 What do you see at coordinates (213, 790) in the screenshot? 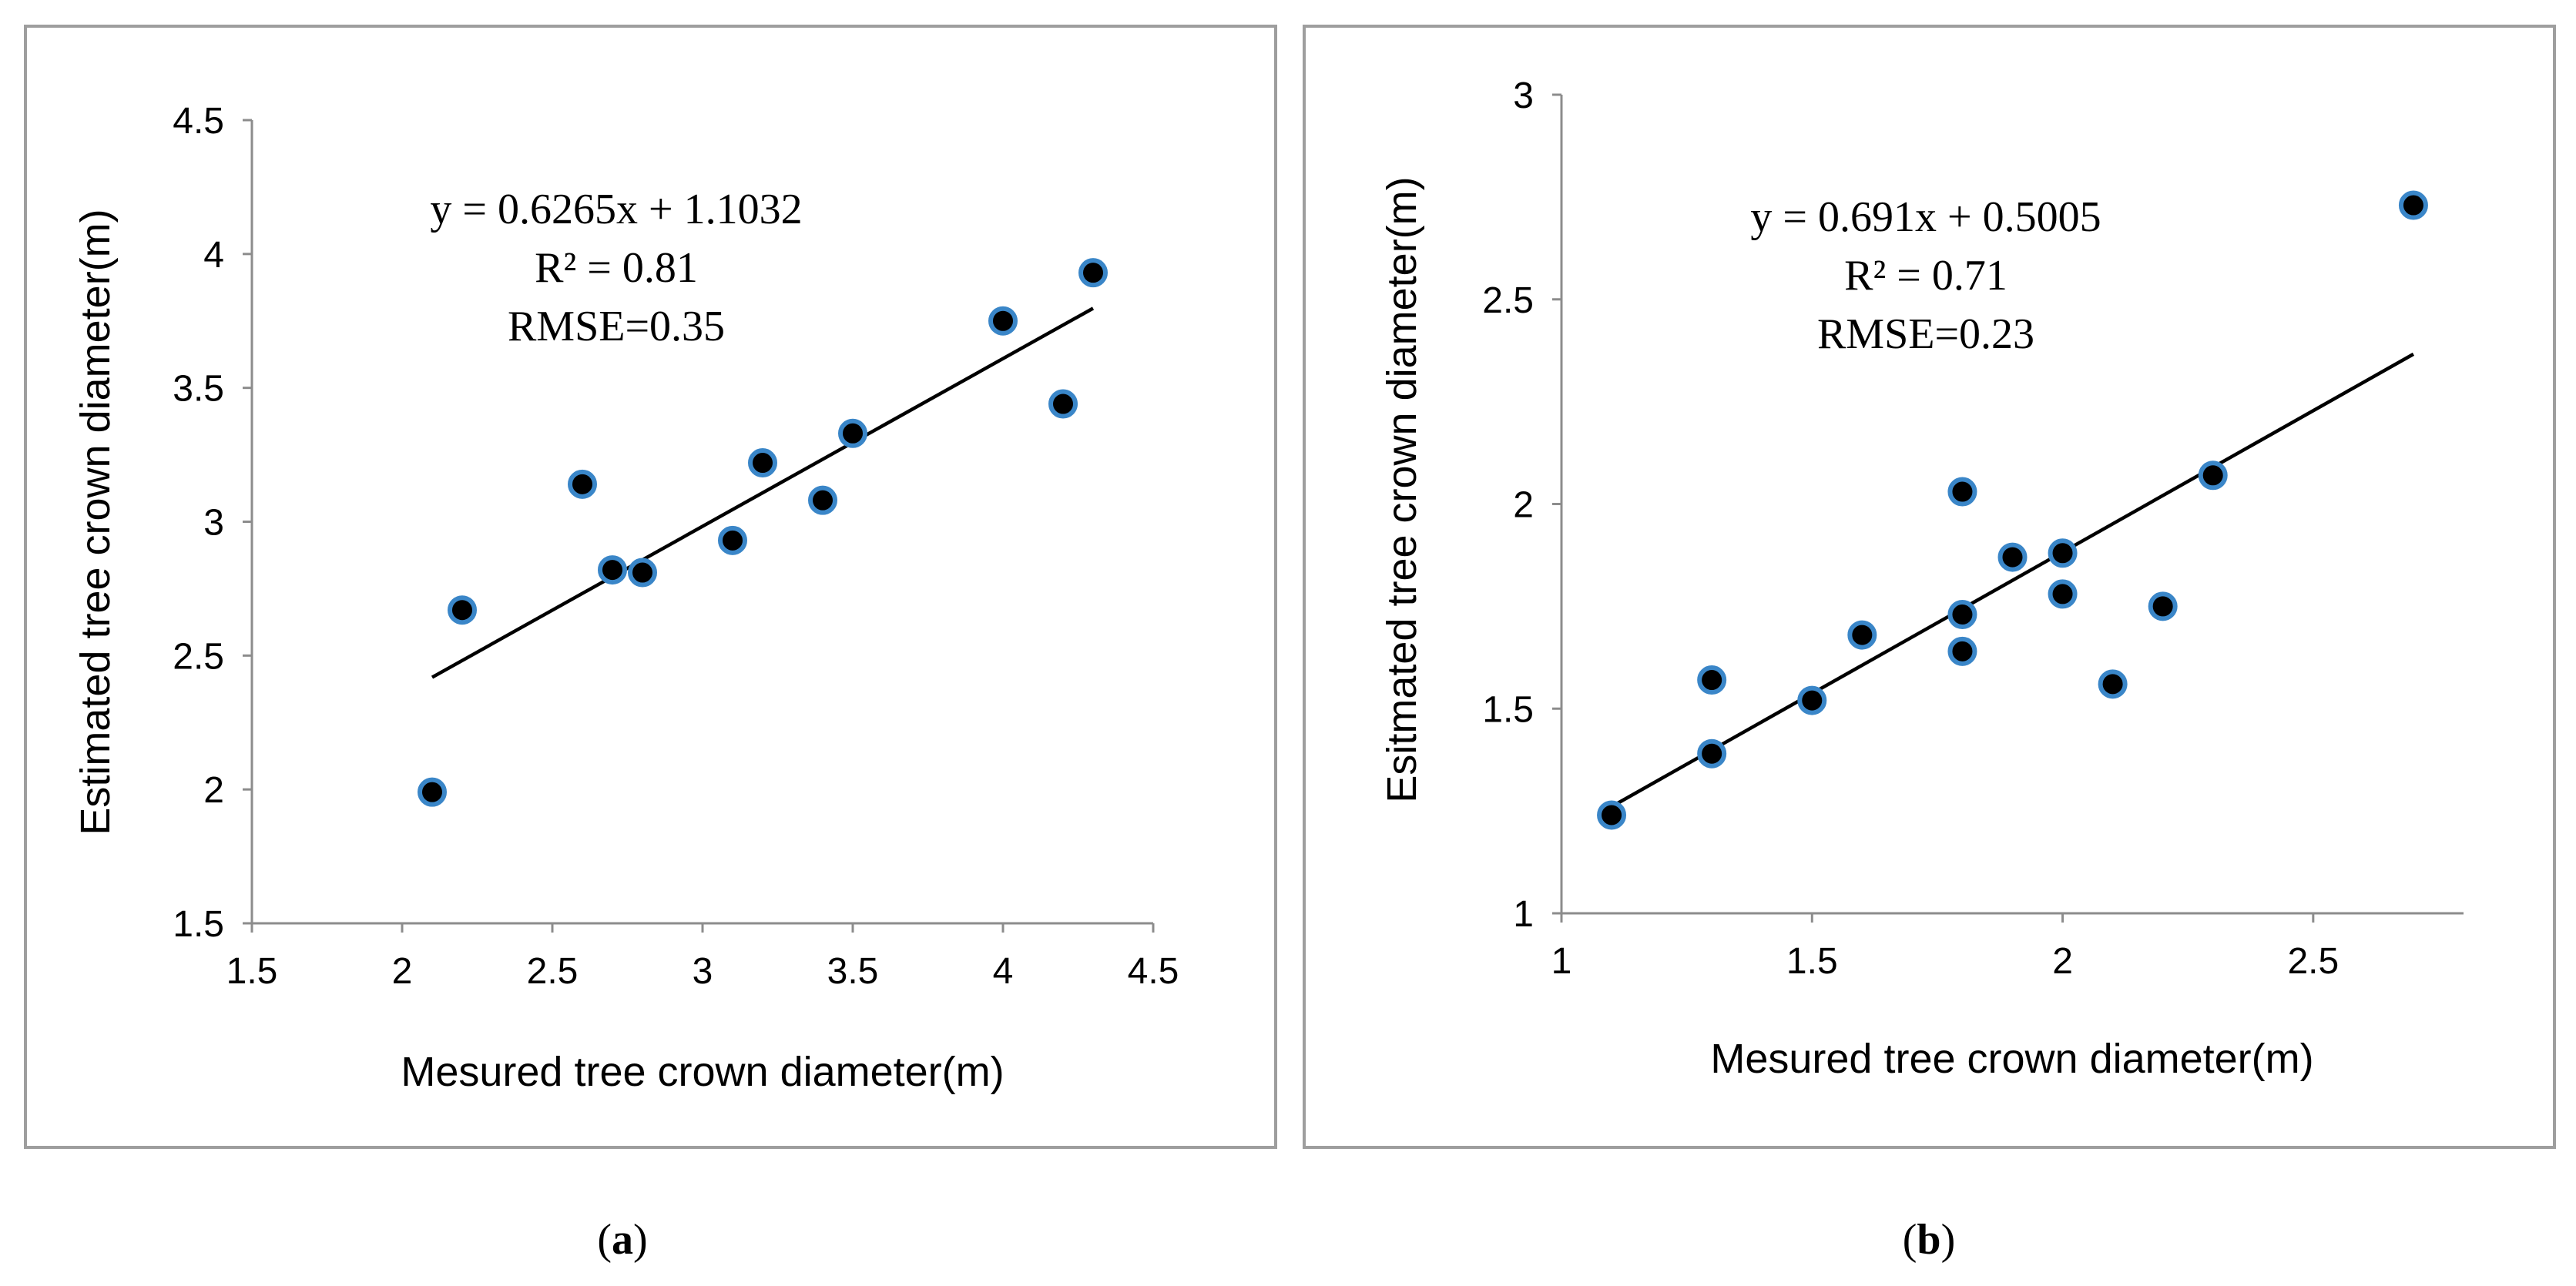
I see `panel-a-y-tick-label: 2` at bounding box center [213, 790].